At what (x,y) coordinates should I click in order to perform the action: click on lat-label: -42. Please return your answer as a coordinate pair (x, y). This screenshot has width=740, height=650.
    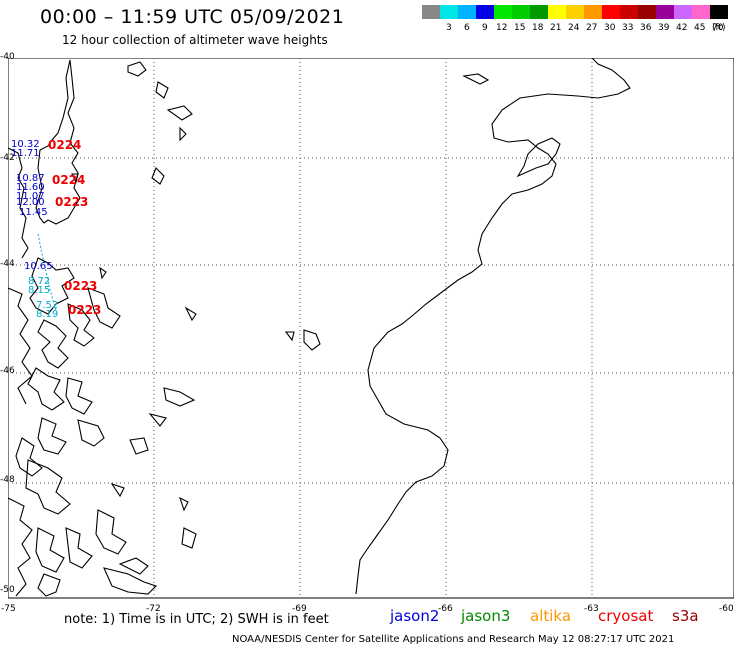
    Looking at the image, I should click on (7, 158).